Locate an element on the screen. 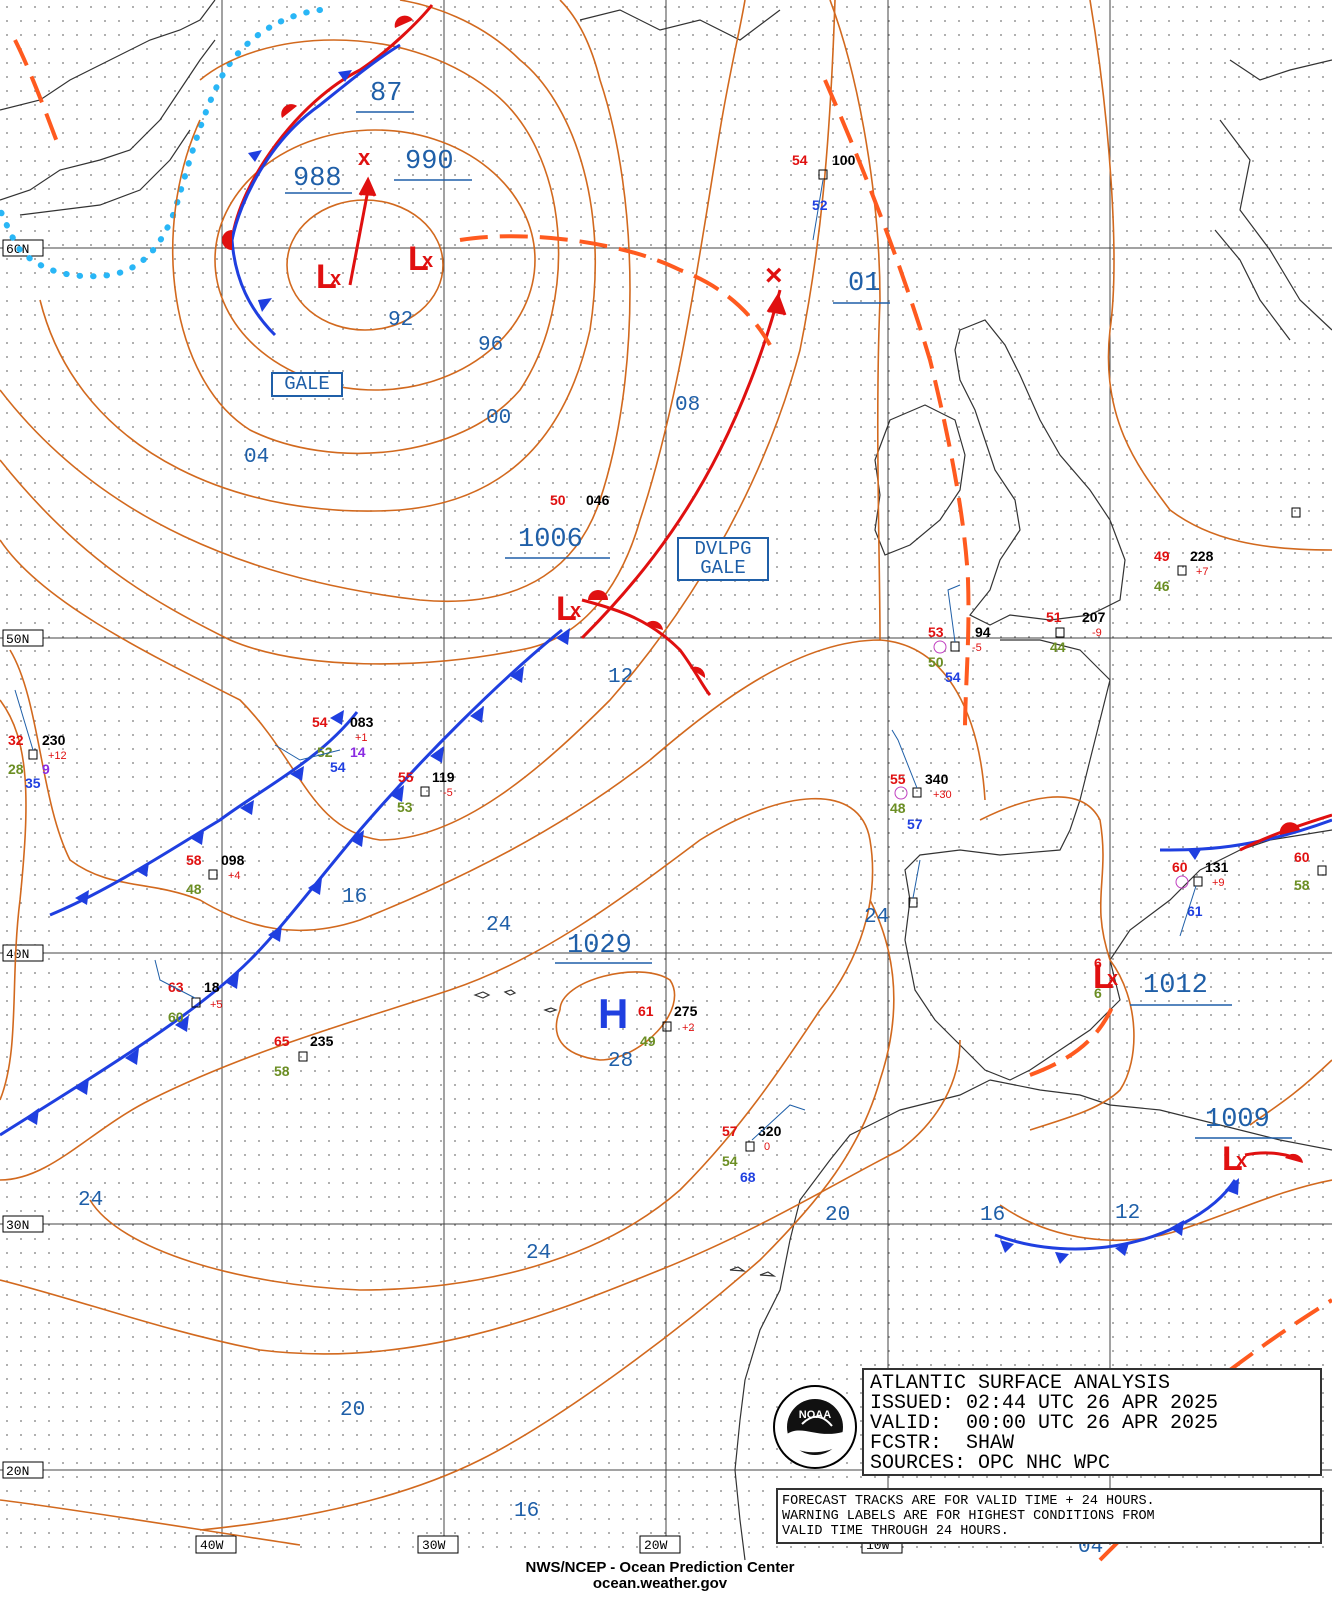 This screenshot has width=1332, height=1600. svg-text: +1 is located at coordinates (361, 738).